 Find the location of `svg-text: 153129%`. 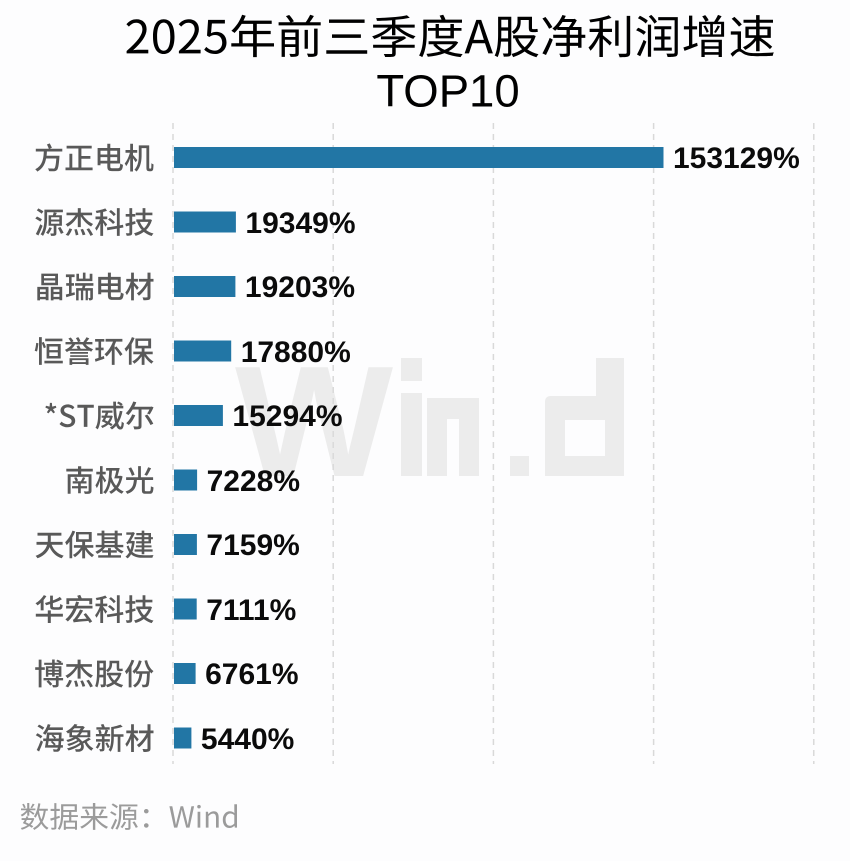

svg-text: 153129% is located at coordinates (736, 158).